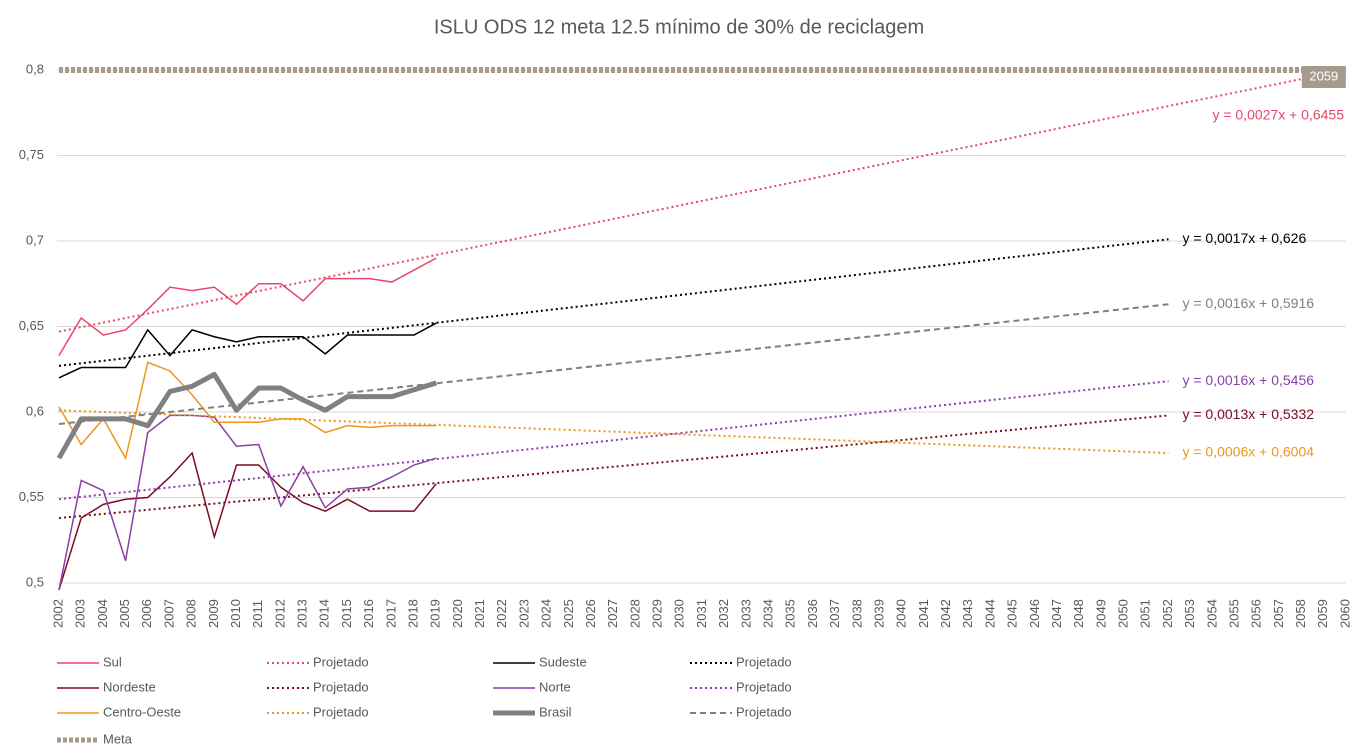 Image resolution: width=1358 pixels, height=747 pixels. Describe the element at coordinates (35, 239) in the screenshot. I see `y-tick-label: 0,7` at that location.